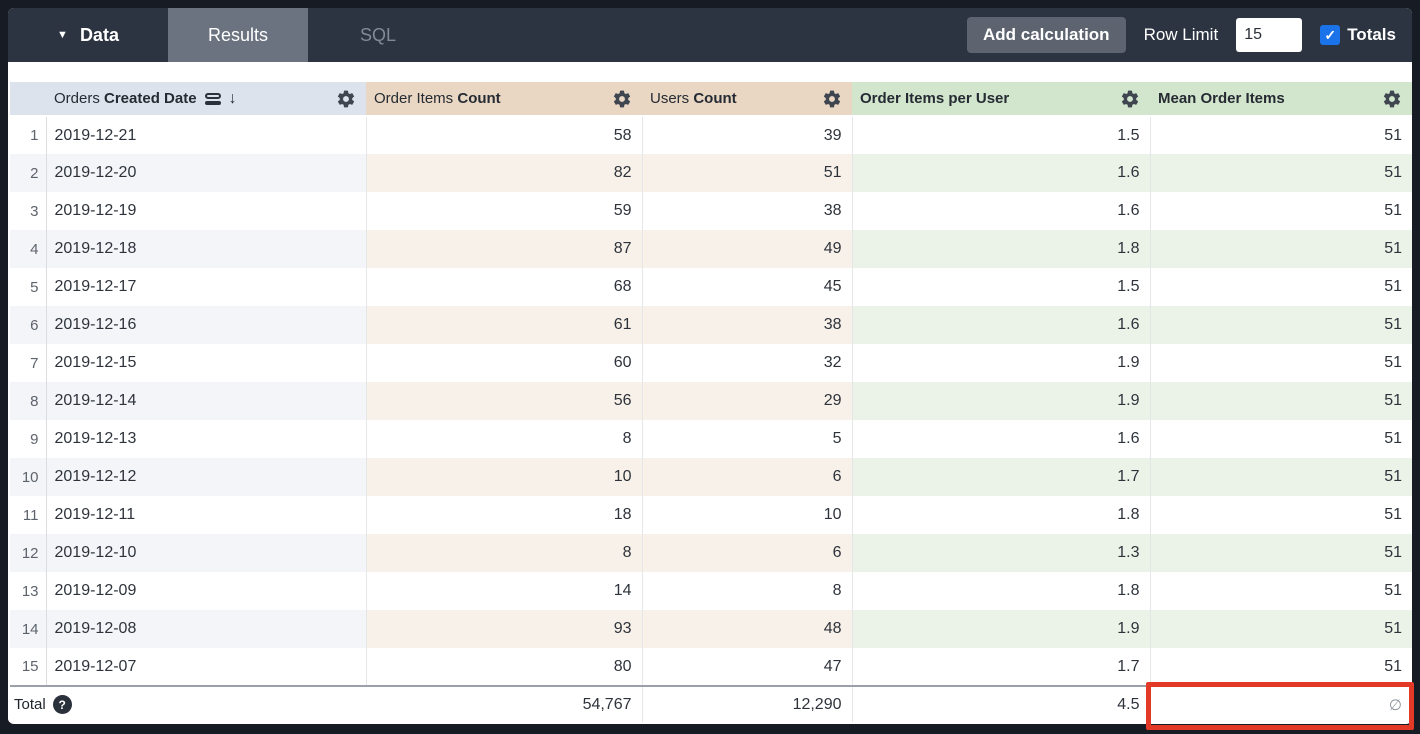  Describe the element at coordinates (747, 99) in the screenshot. I see `column-header-users-count: Users Count` at that location.